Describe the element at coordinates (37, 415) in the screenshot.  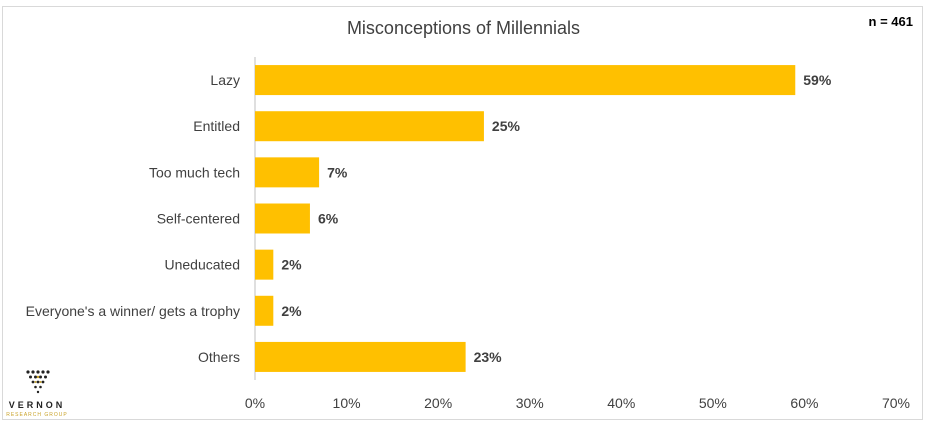
I see `logo-subtitle: RESEARCH GROUP` at that location.